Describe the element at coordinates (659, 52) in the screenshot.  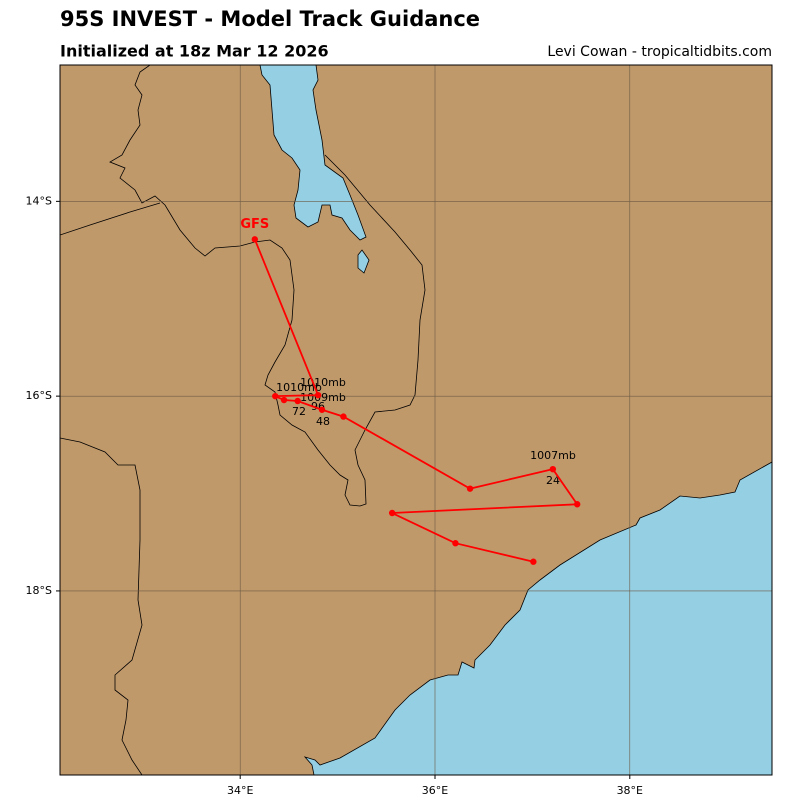
I see `credit: Levi Cowan - tropicaltidbits.com` at that location.